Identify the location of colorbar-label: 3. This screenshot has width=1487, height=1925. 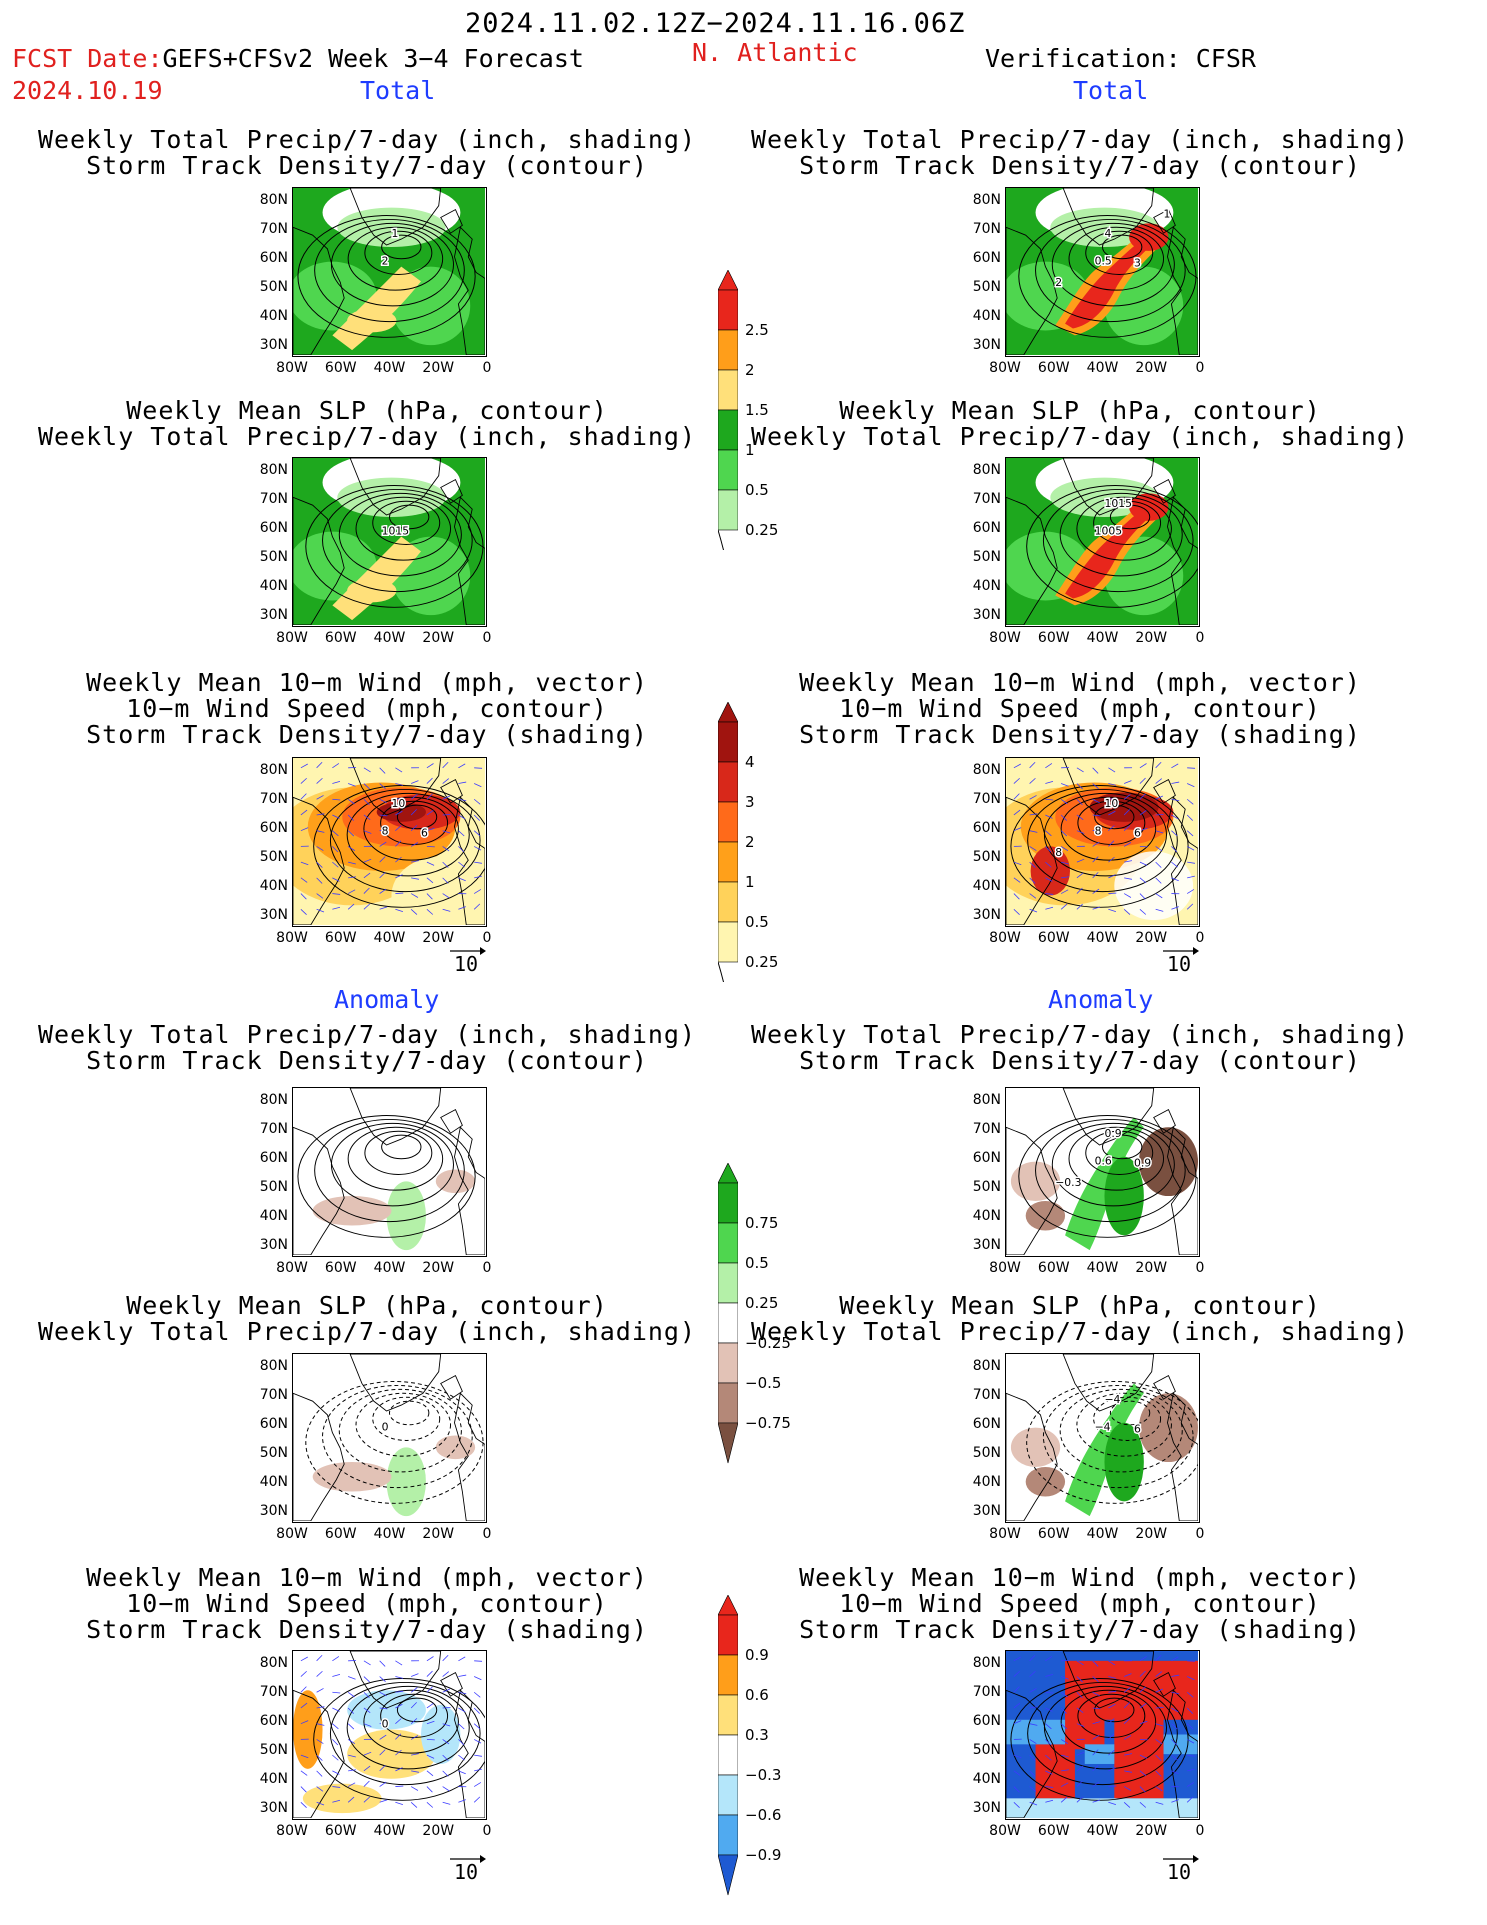
(750, 802).